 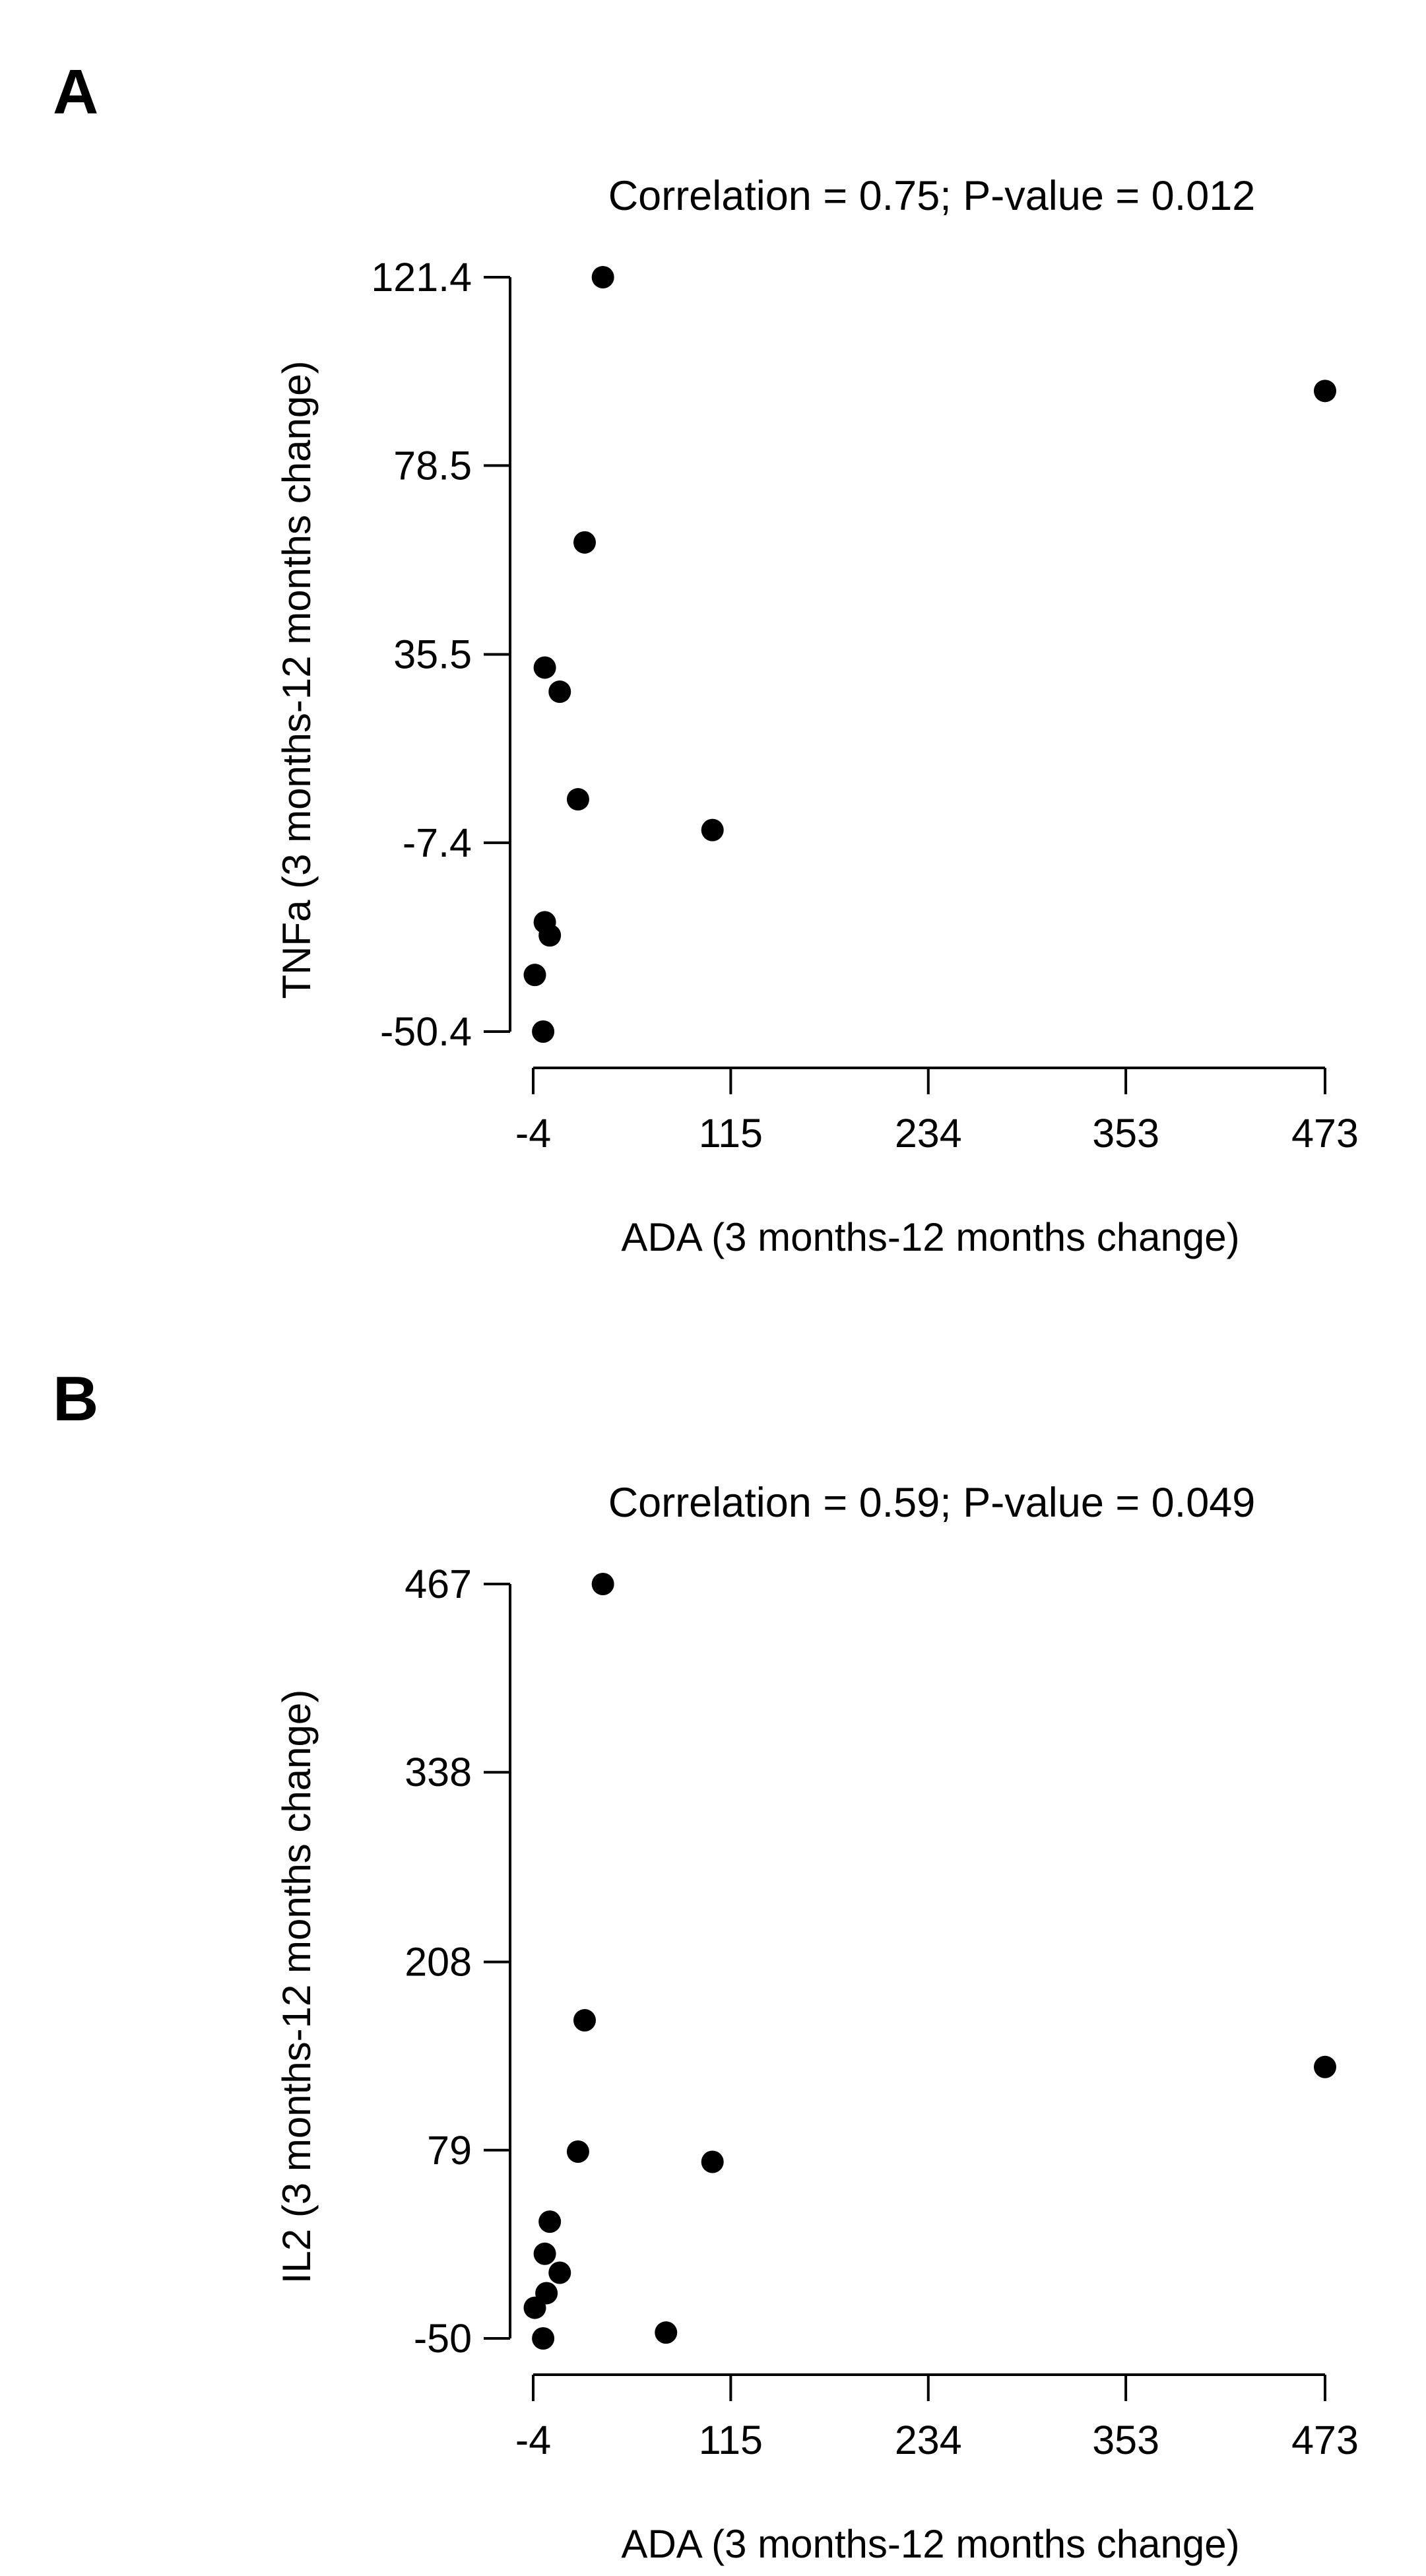 I want to click on panel-label: A, so click(x=75, y=92).